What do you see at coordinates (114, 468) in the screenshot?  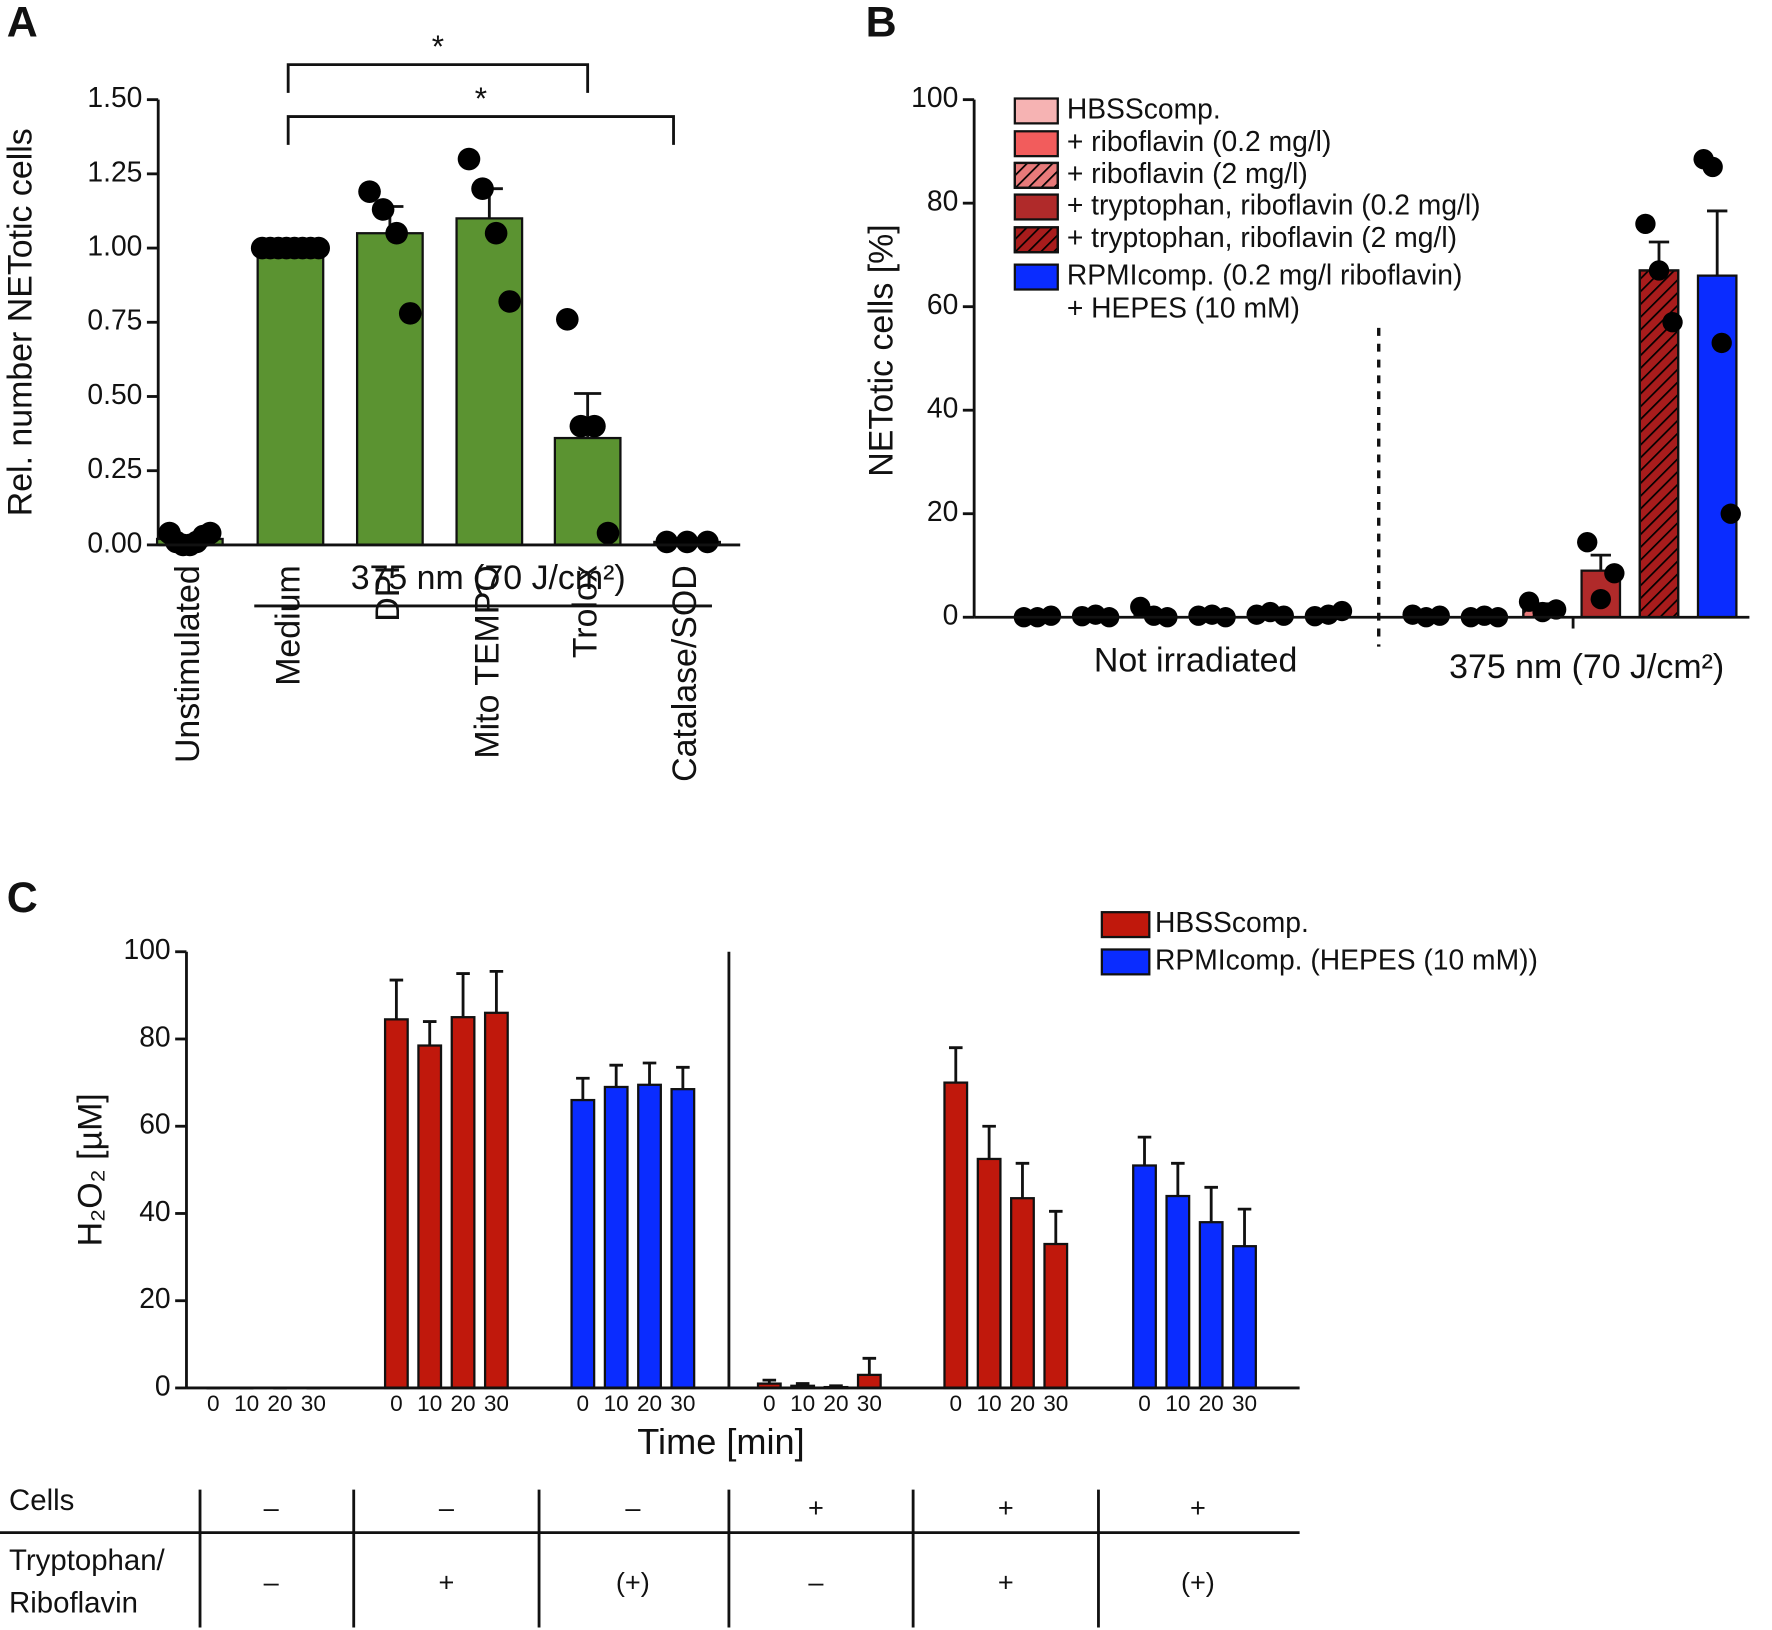 I see `y-tick-label: 0.25` at bounding box center [114, 468].